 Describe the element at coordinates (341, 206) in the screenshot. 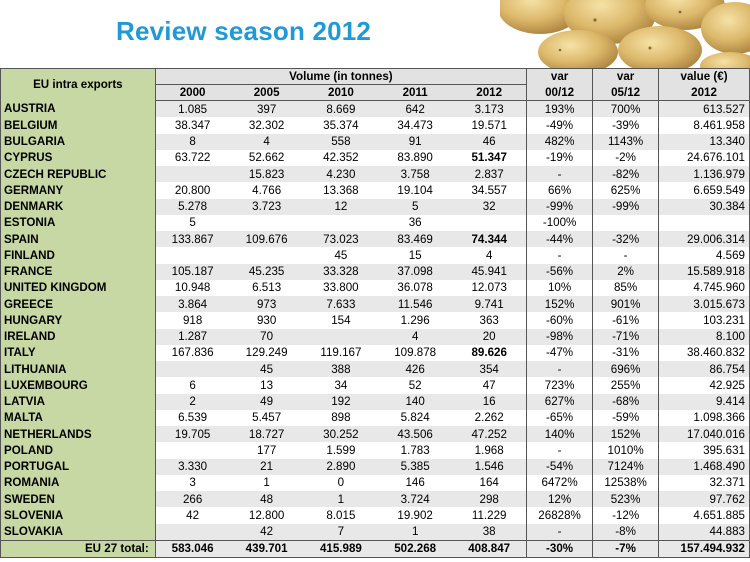

I see `volume-cell-2010: 12` at that location.